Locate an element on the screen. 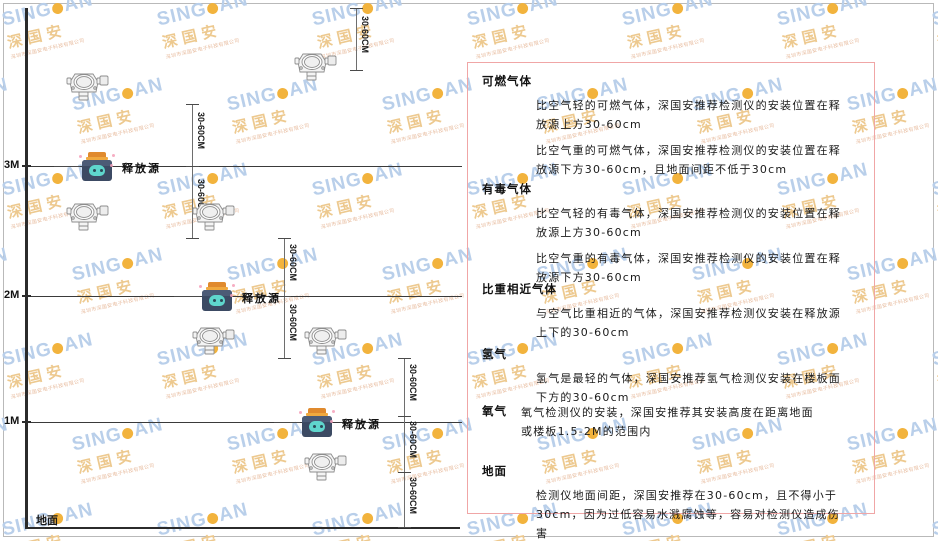 Image resolution: width=938 pixels, height=541 pixels. ground-label: 地面 is located at coordinates (47, 520).